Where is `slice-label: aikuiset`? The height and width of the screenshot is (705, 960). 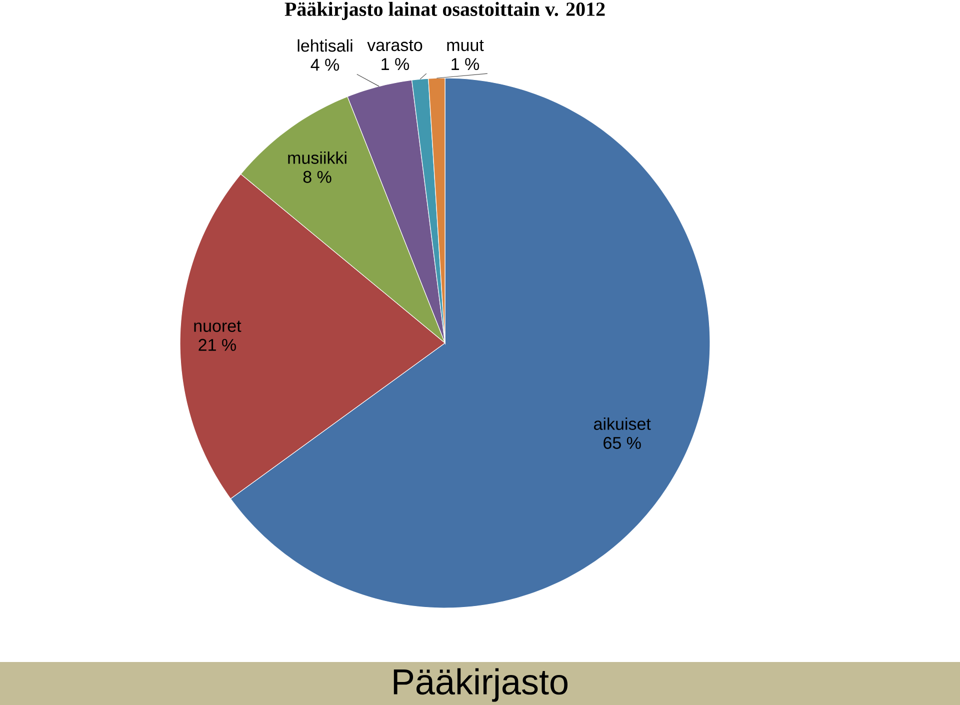
slice-label: aikuiset is located at coordinates (622, 423).